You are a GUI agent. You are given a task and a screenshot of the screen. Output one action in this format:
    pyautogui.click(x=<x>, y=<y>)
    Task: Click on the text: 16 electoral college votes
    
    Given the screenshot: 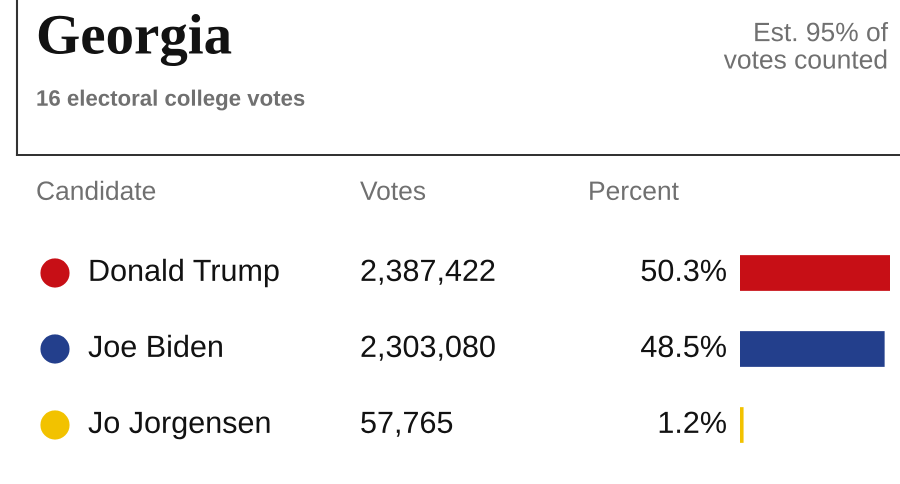 What is the action you would take?
    pyautogui.click(x=170, y=100)
    